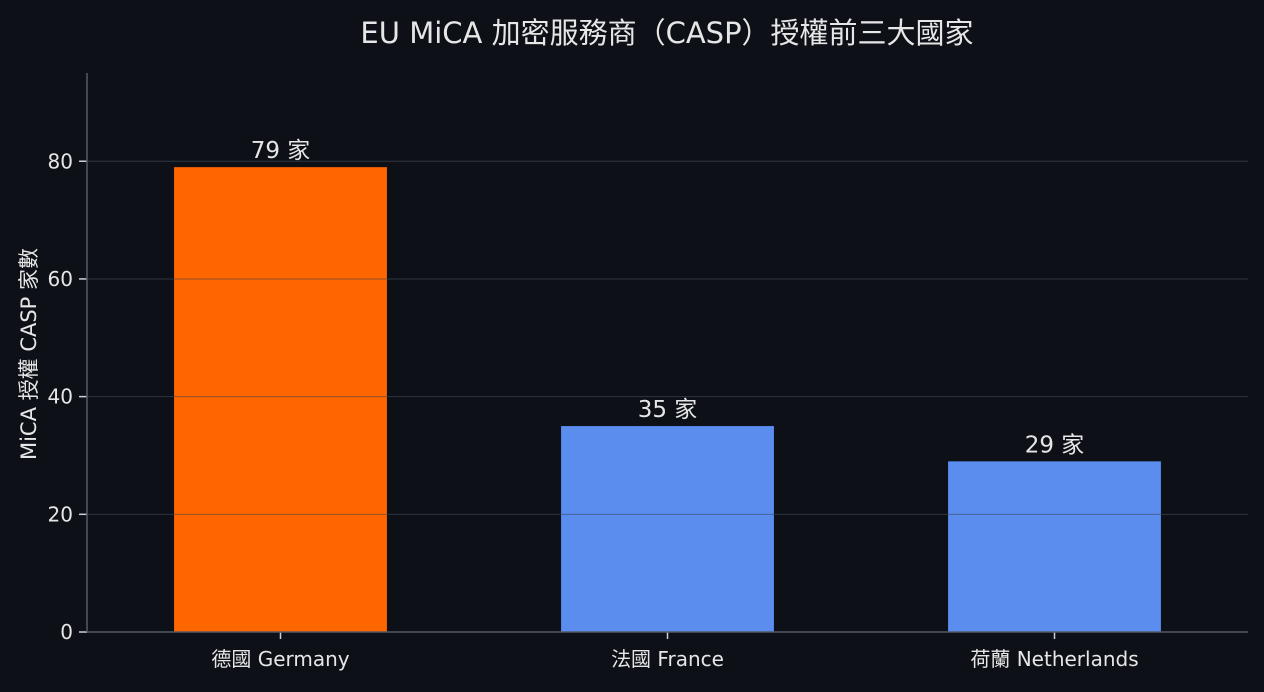  I want to click on y-tick-label: 20, so click(60, 514).